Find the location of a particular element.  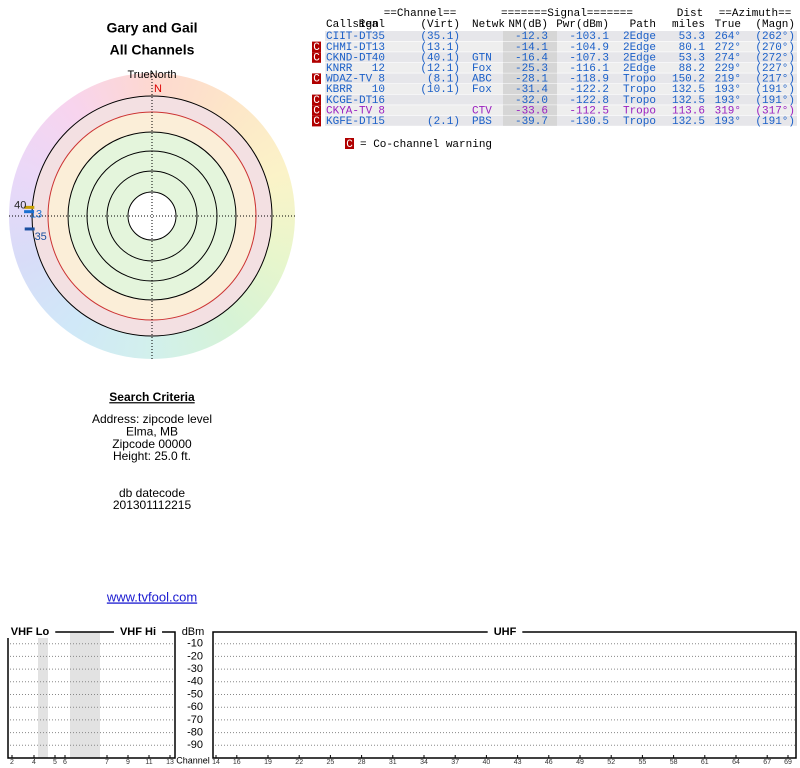

section-label: VHF Hi is located at coordinates (138, 632).